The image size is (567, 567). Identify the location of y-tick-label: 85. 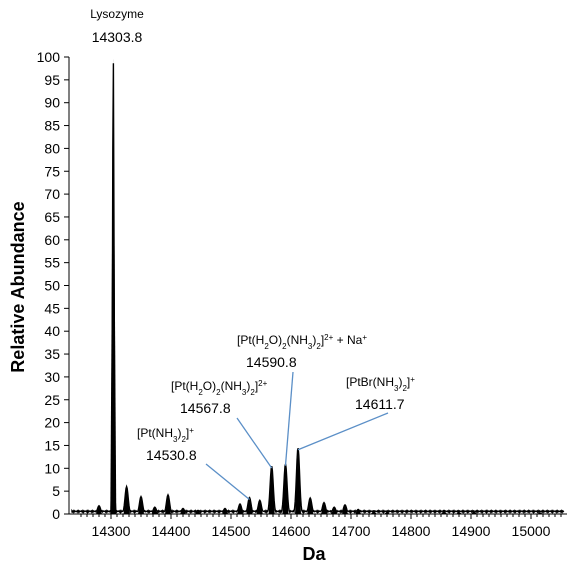
(52, 126).